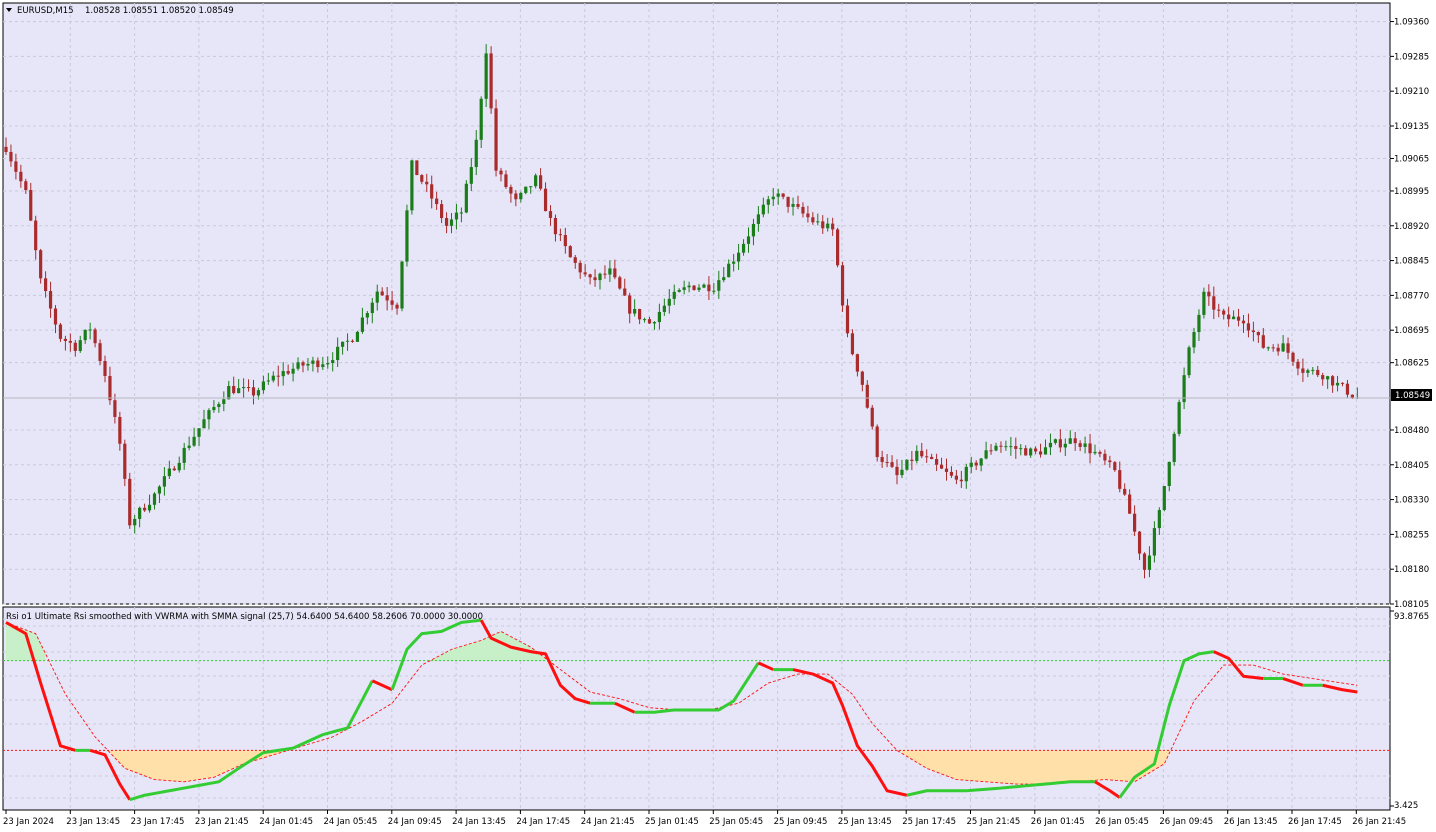 The height and width of the screenshot is (832, 1436). I want to click on current-price-badge, so click(1411, 395).